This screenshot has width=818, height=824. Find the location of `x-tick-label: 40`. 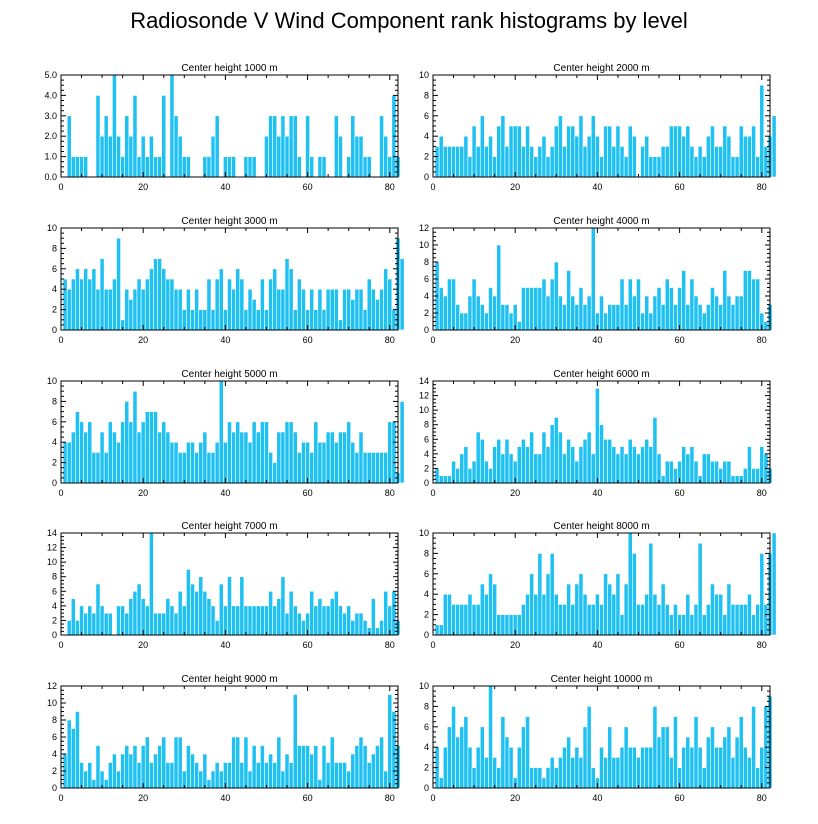

x-tick-label: 40 is located at coordinates (225, 187).